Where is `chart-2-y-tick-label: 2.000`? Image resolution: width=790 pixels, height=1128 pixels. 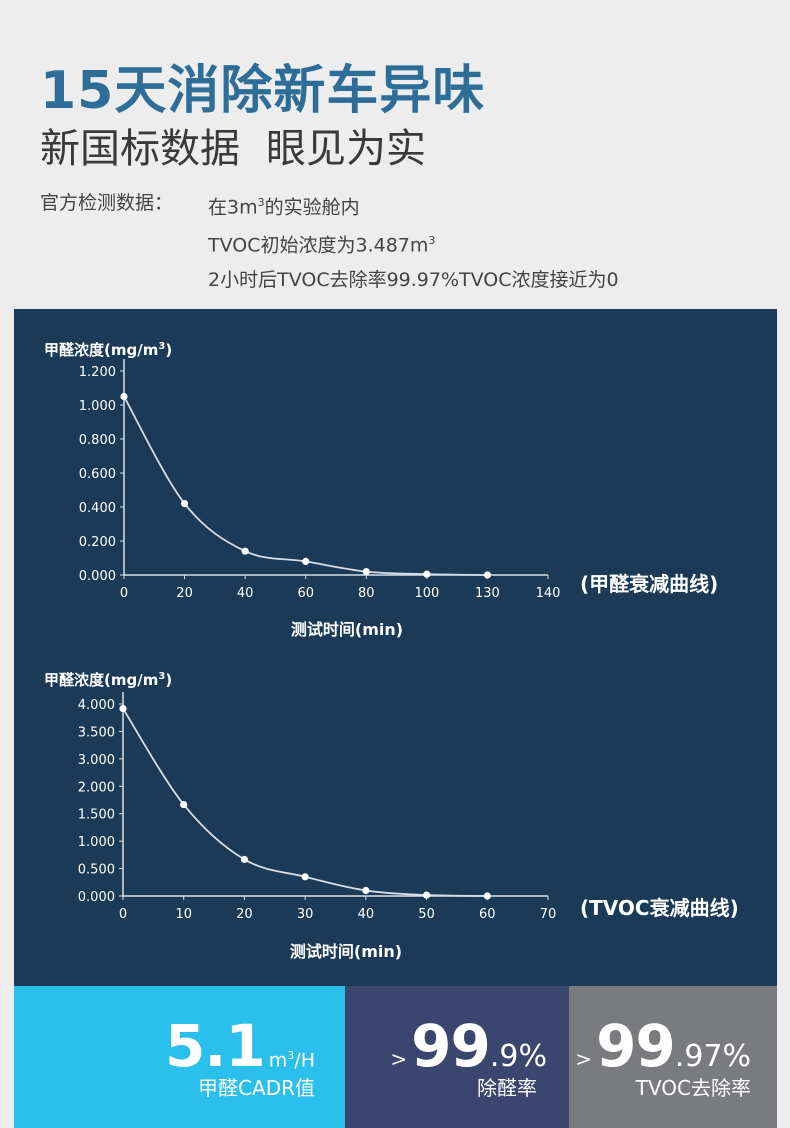
chart-2-y-tick-label: 2.000 is located at coordinates (96, 787).